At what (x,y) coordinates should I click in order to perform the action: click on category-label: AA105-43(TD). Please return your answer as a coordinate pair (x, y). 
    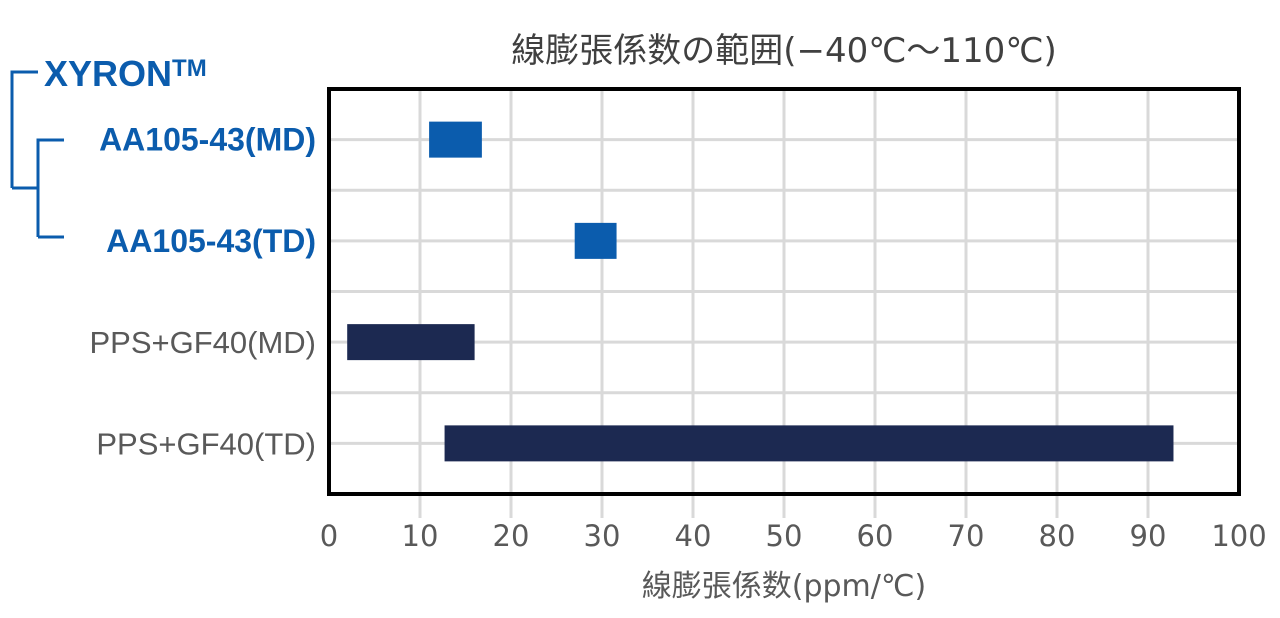
    Looking at the image, I should click on (211, 241).